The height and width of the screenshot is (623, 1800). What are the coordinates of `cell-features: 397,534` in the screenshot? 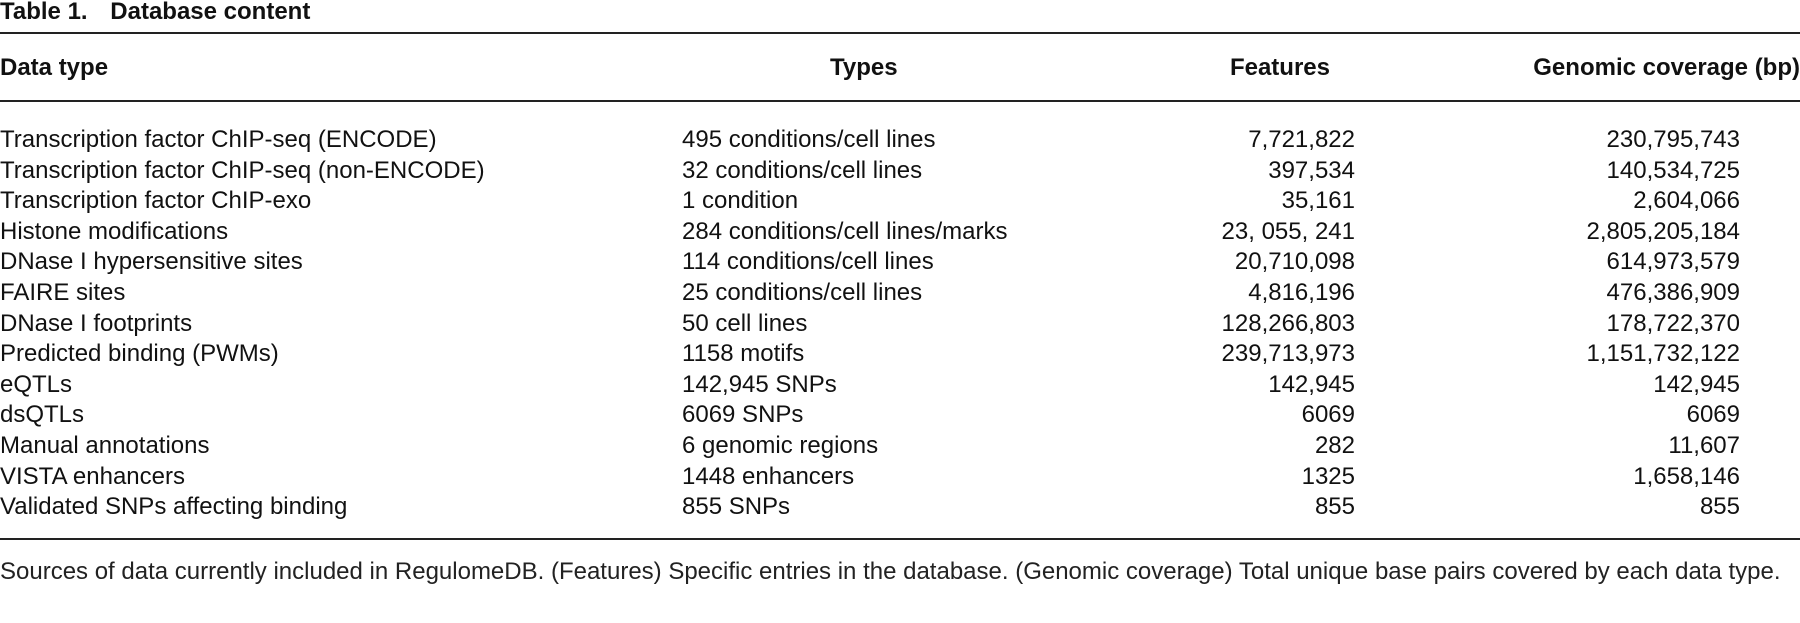 It's located at (1311, 170).